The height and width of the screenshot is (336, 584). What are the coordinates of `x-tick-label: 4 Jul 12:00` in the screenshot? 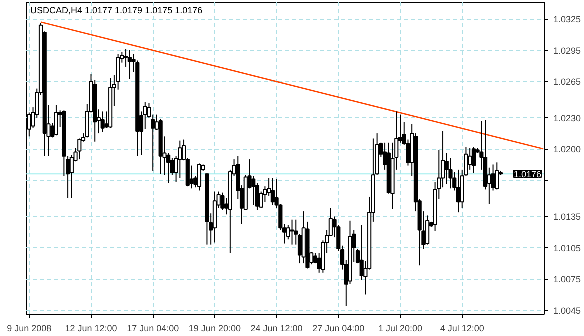 It's located at (462, 329).